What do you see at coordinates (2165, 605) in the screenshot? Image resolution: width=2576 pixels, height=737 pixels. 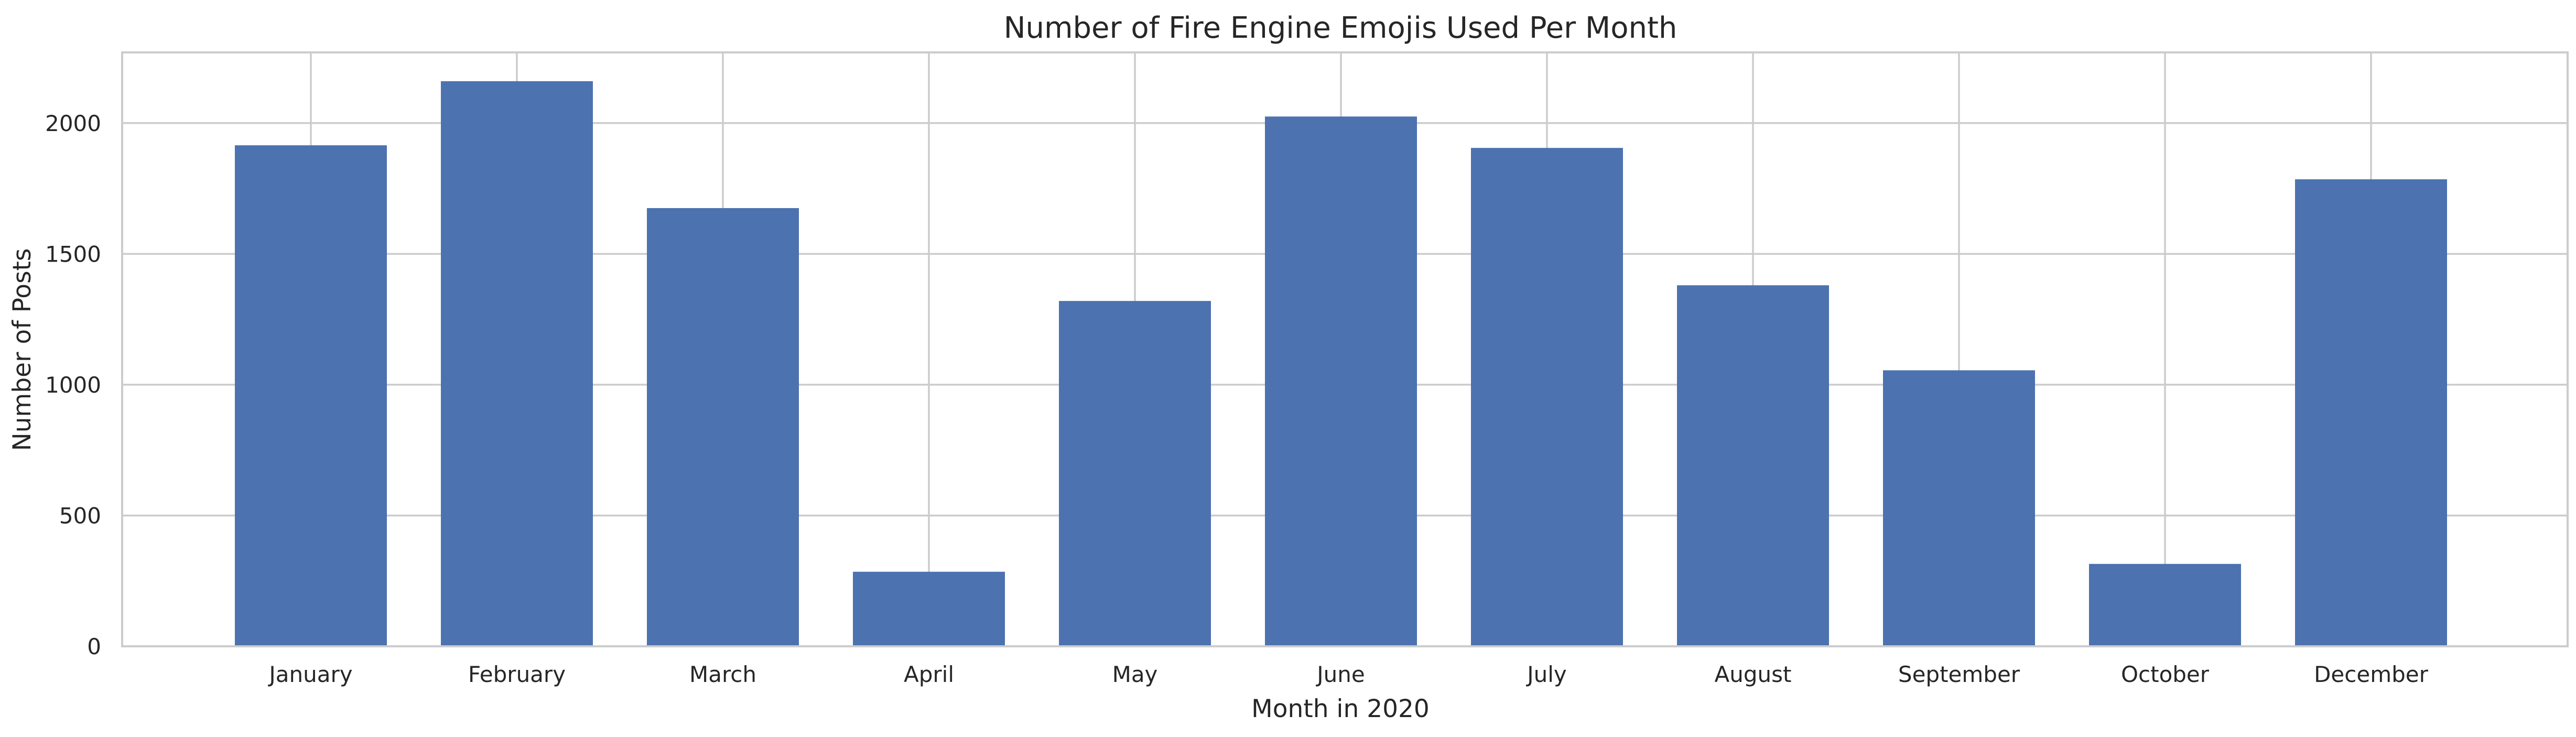 I see `bar-october` at bounding box center [2165, 605].